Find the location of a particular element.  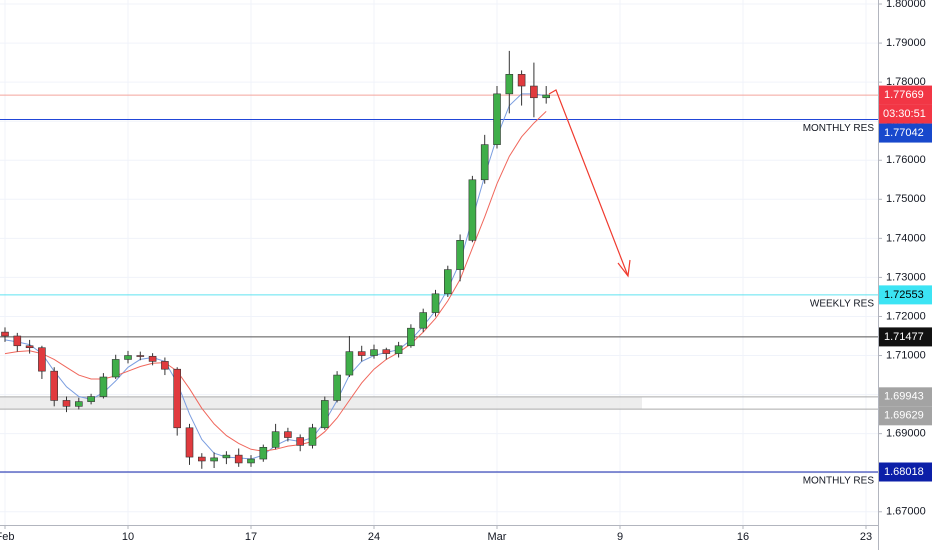

arrow-line is located at coordinates (588, 183).